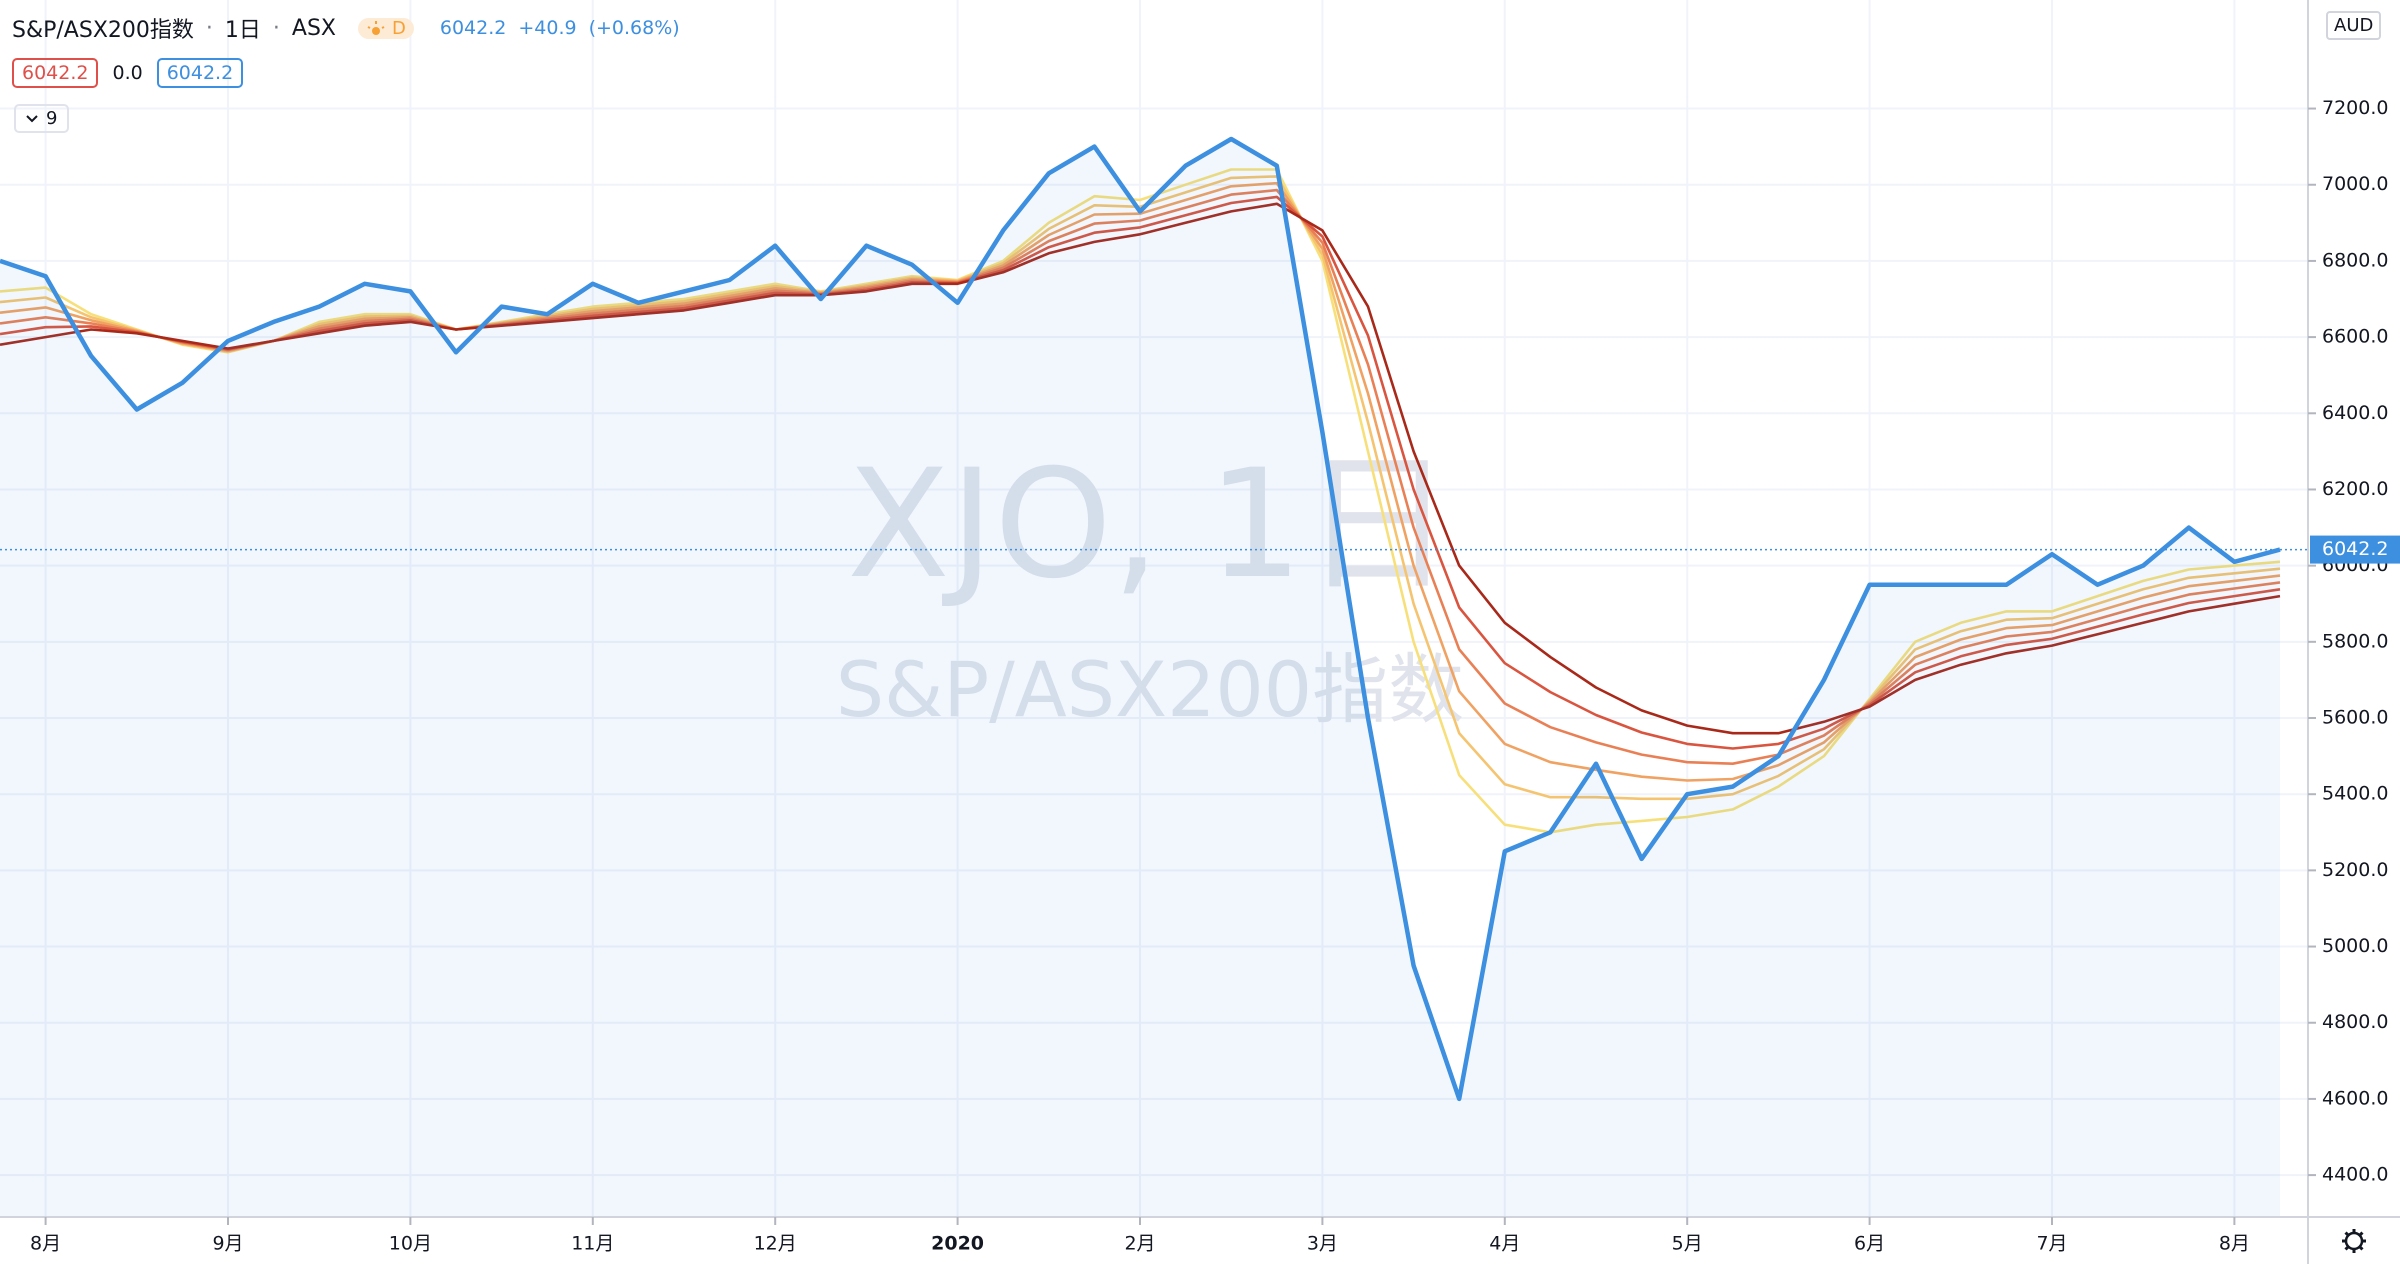 This screenshot has height=1264, width=2400. What do you see at coordinates (32, 118) in the screenshot?
I see `chevron` at bounding box center [32, 118].